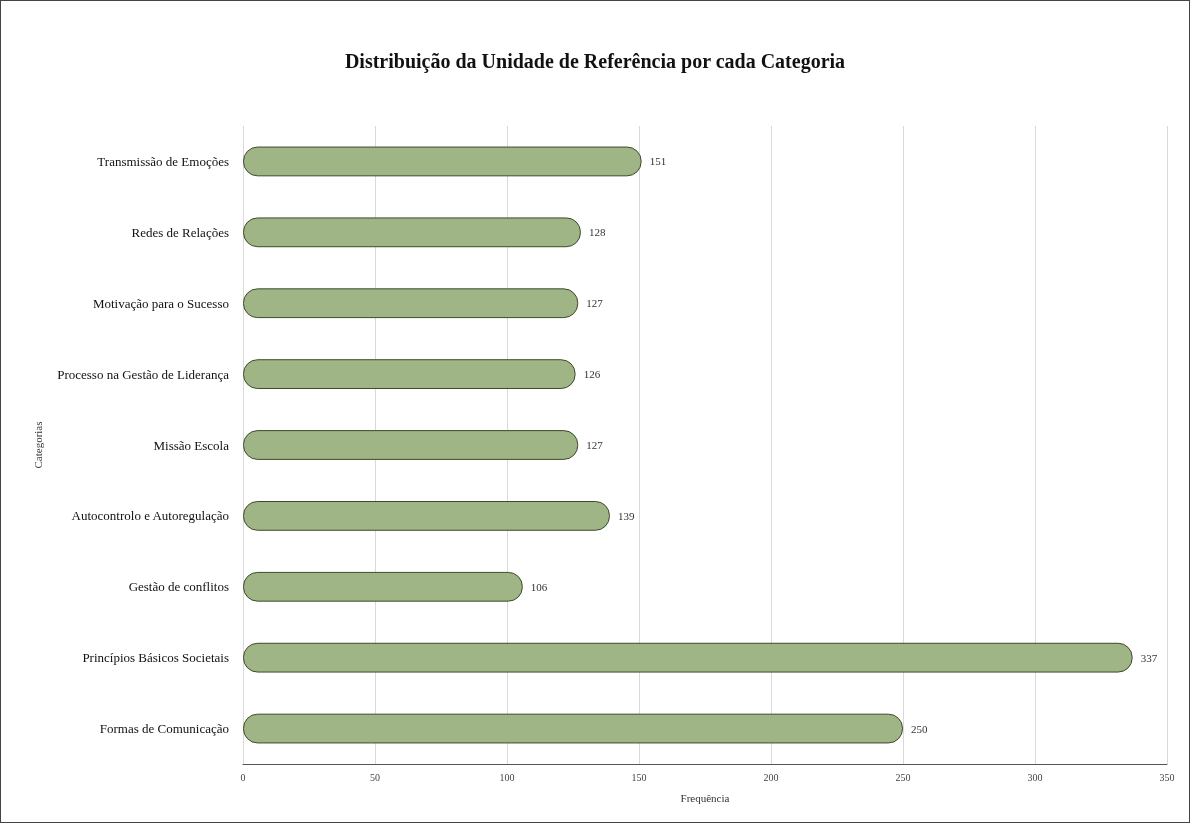 The height and width of the screenshot is (823, 1190). I want to click on y-tick-label: Transmissão de Emoções, so click(163, 161).